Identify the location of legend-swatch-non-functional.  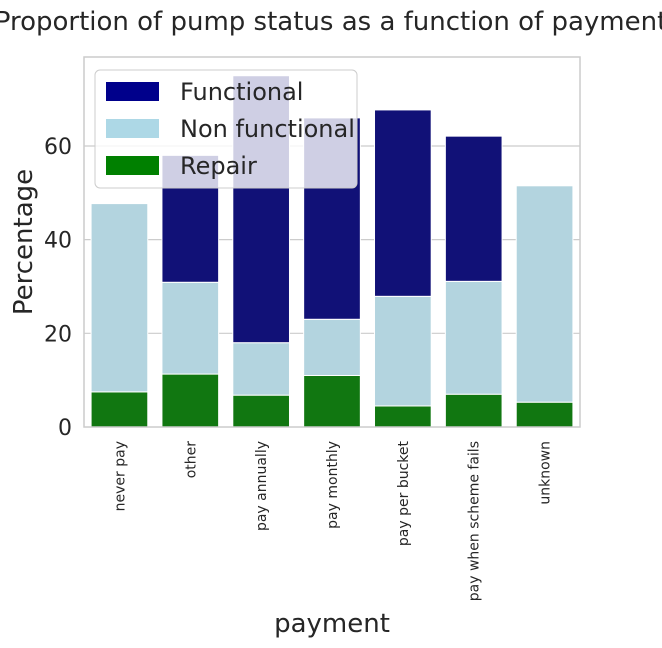
(132, 128).